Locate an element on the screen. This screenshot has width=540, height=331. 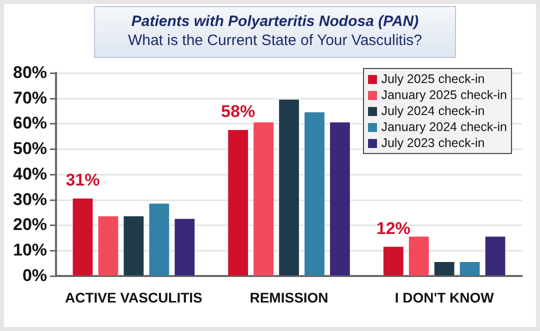
y-tick-label: 10% is located at coordinates (30, 250).